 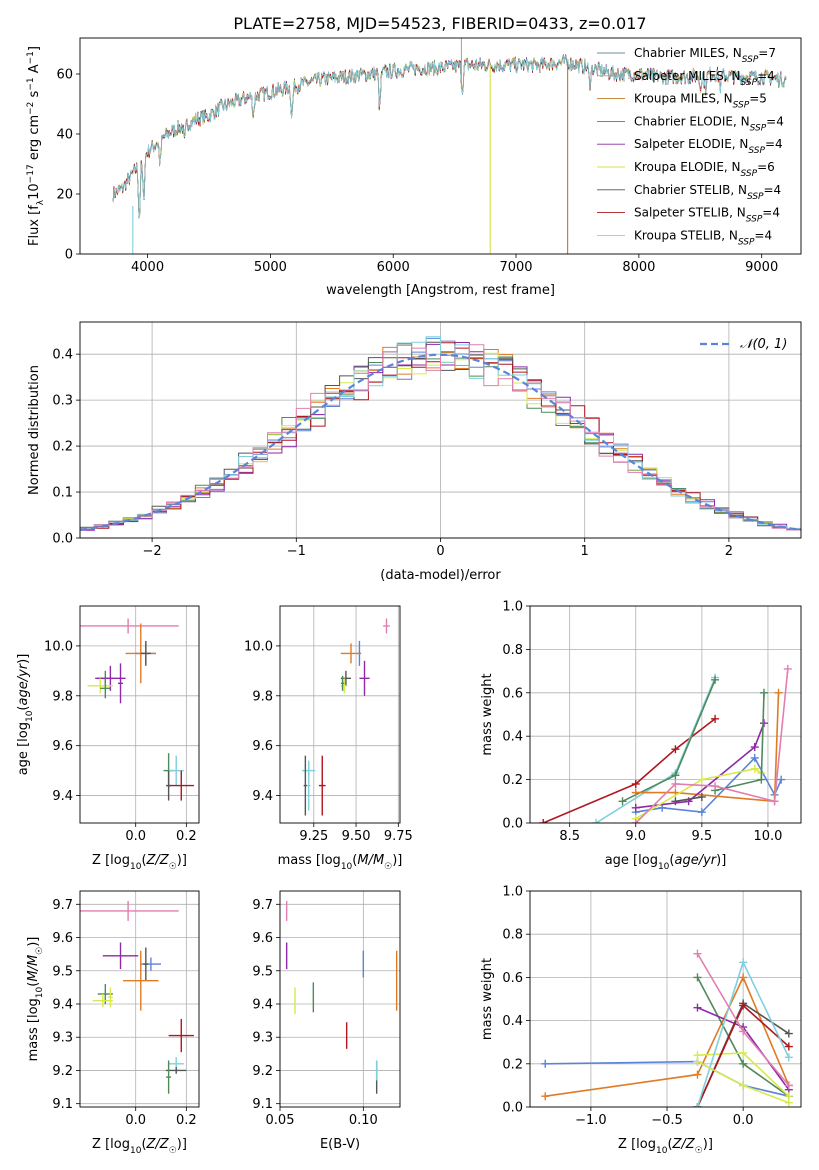 I want to click on y-tick-label: 9.3, so click(x=62, y=1038).